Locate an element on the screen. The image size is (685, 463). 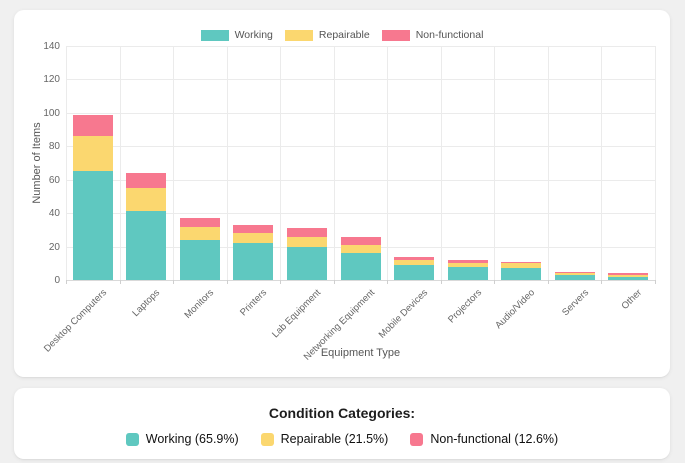
legend-label: Working is located at coordinates (253, 35).